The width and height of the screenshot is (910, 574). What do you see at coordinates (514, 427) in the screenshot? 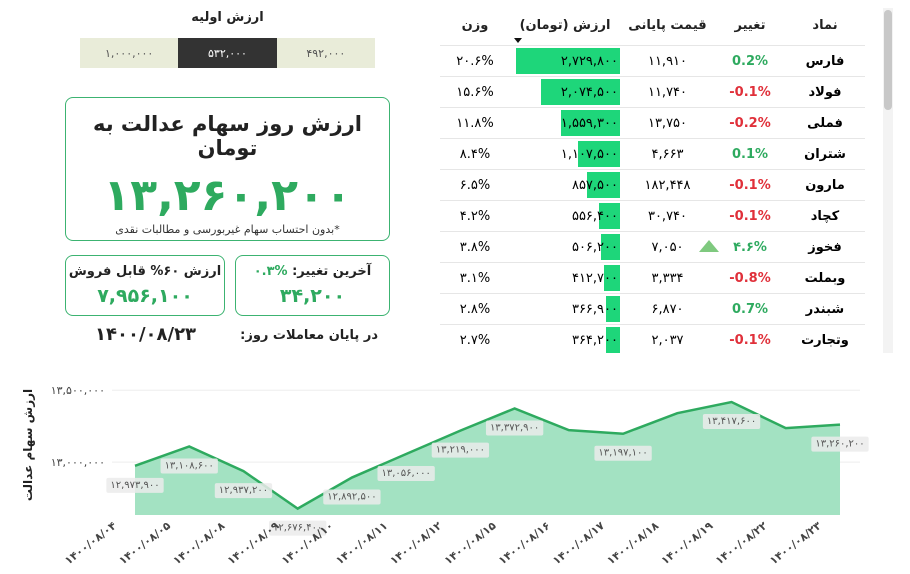
I see `value-label: ۱۳,۳۷۲,۹۰۰` at bounding box center [514, 427].